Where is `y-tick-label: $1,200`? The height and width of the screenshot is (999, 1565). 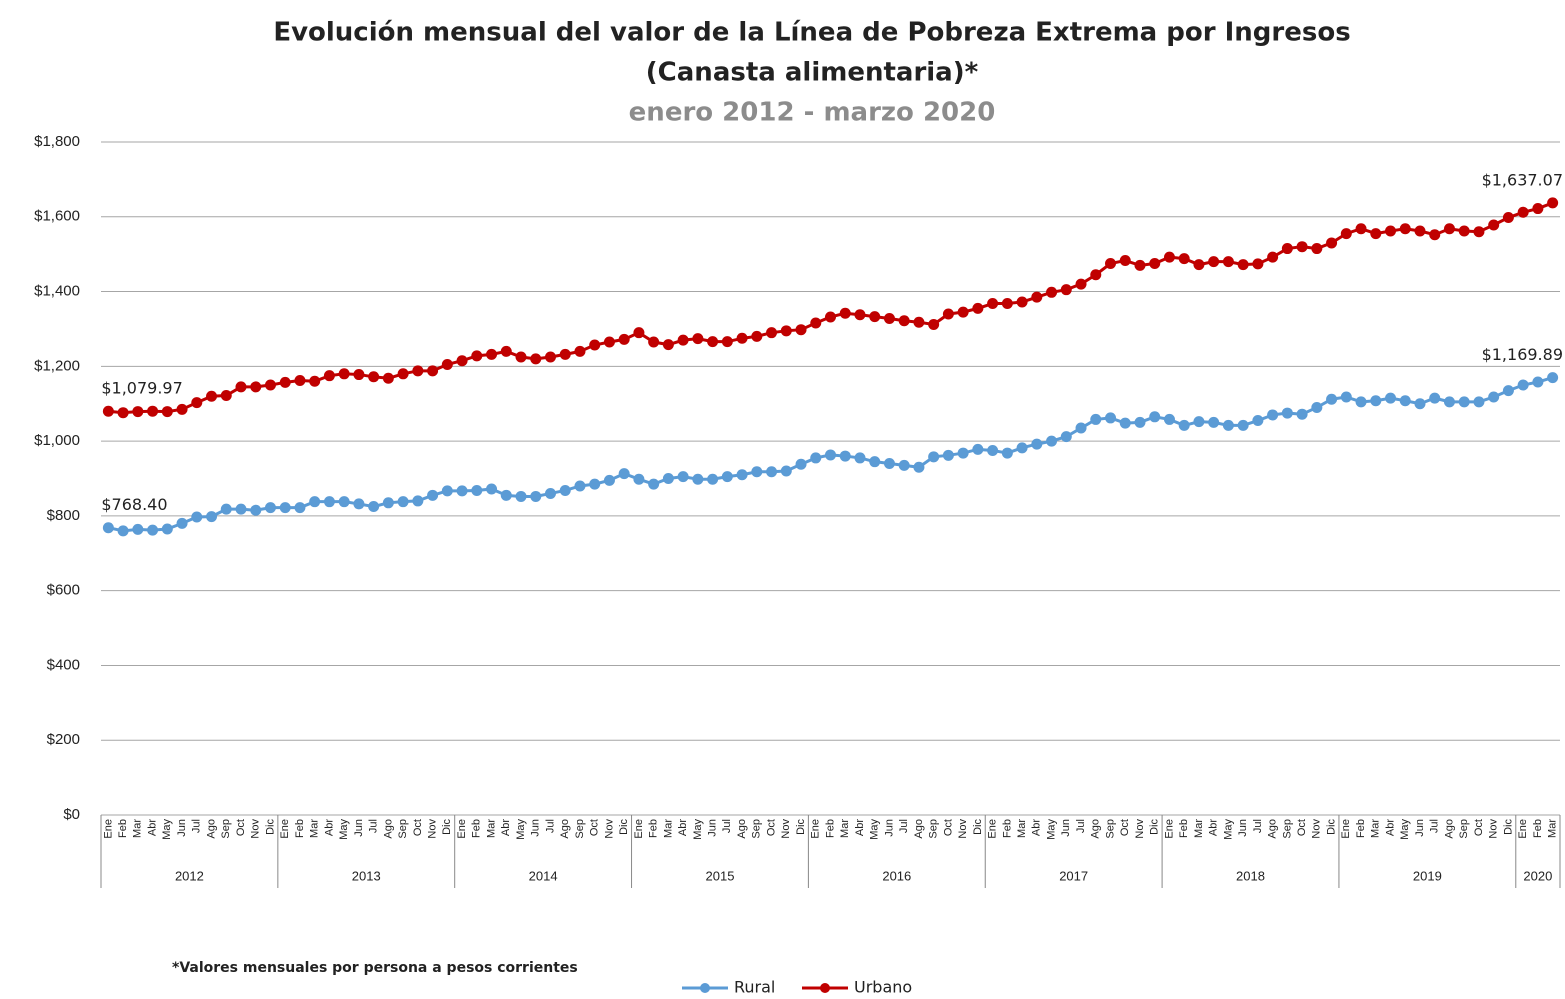
y-tick-label: $1,200 is located at coordinates (57, 365).